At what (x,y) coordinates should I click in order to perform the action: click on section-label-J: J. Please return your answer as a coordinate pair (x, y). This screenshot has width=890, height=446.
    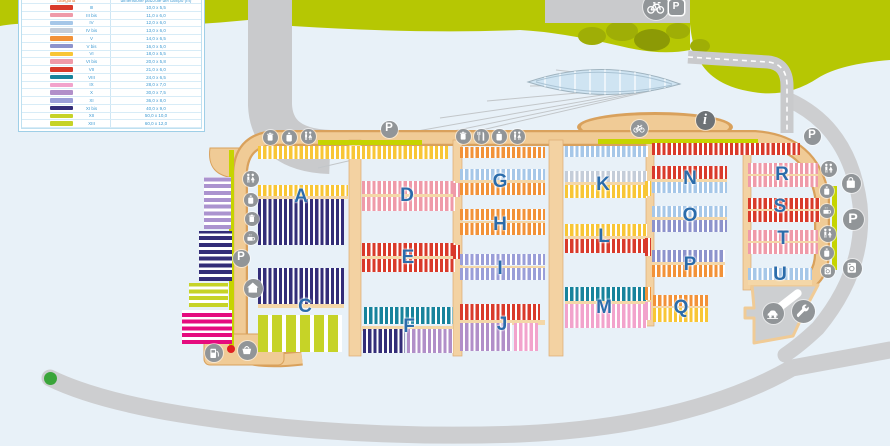
    Looking at the image, I should click on (502, 324).